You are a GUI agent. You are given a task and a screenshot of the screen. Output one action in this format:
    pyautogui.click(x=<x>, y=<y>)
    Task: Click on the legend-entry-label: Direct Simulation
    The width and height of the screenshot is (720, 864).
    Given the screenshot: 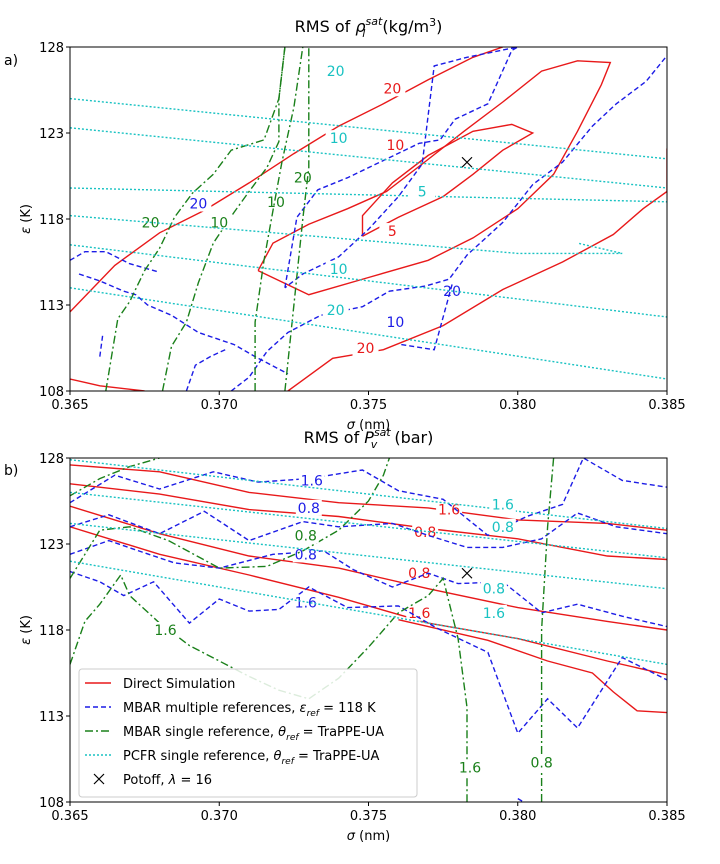 What is the action you would take?
    pyautogui.click(x=179, y=684)
    